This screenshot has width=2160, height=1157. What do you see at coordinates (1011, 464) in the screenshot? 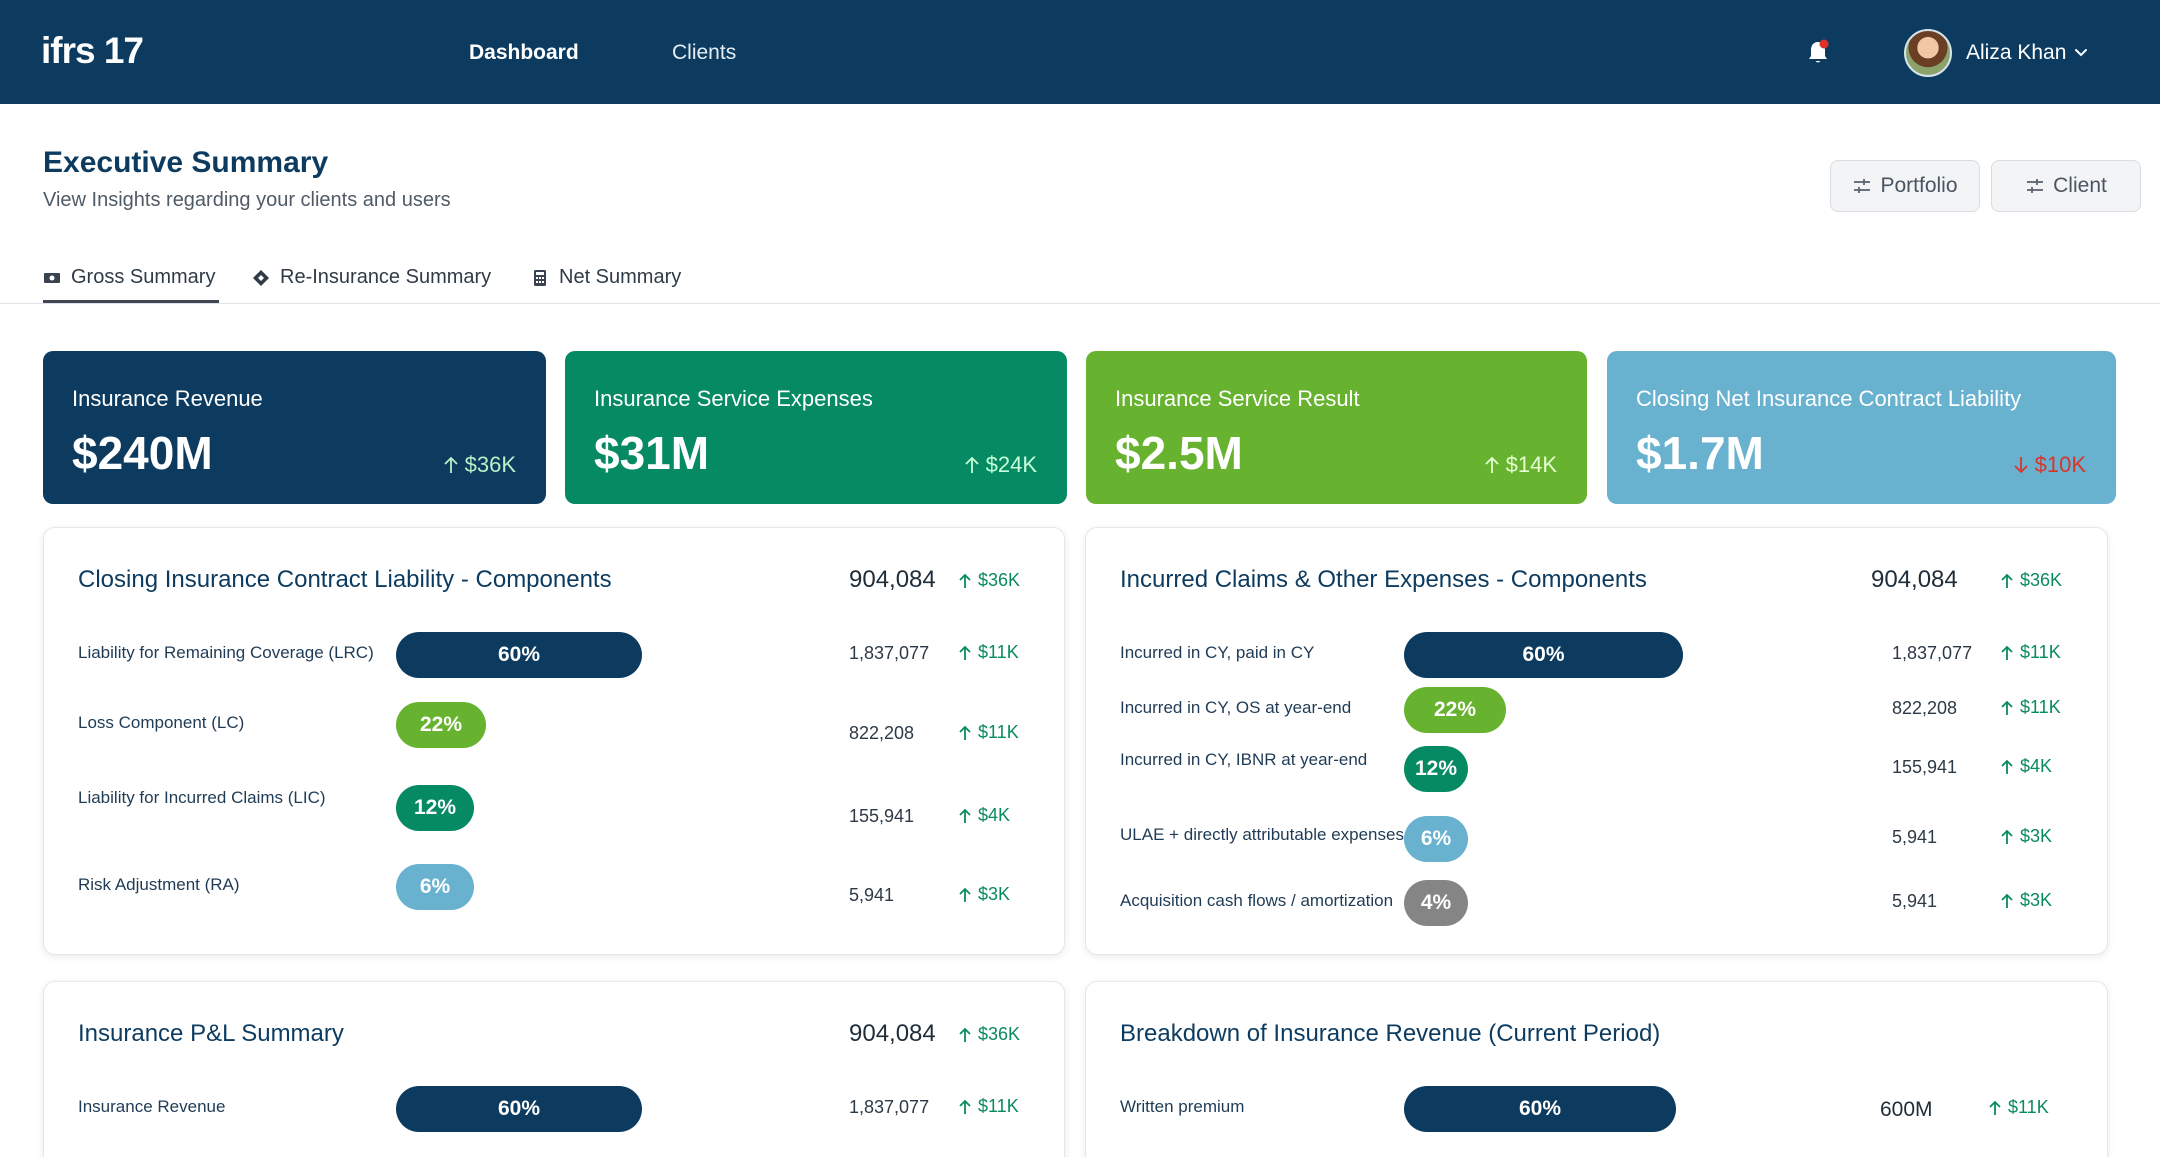
I see `kpi-delta-value: $24K` at bounding box center [1011, 464].